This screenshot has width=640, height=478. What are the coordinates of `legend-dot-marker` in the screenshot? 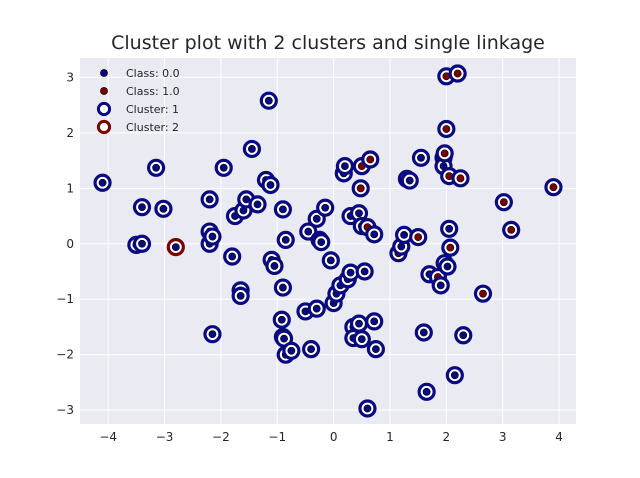 It's located at (104, 91).